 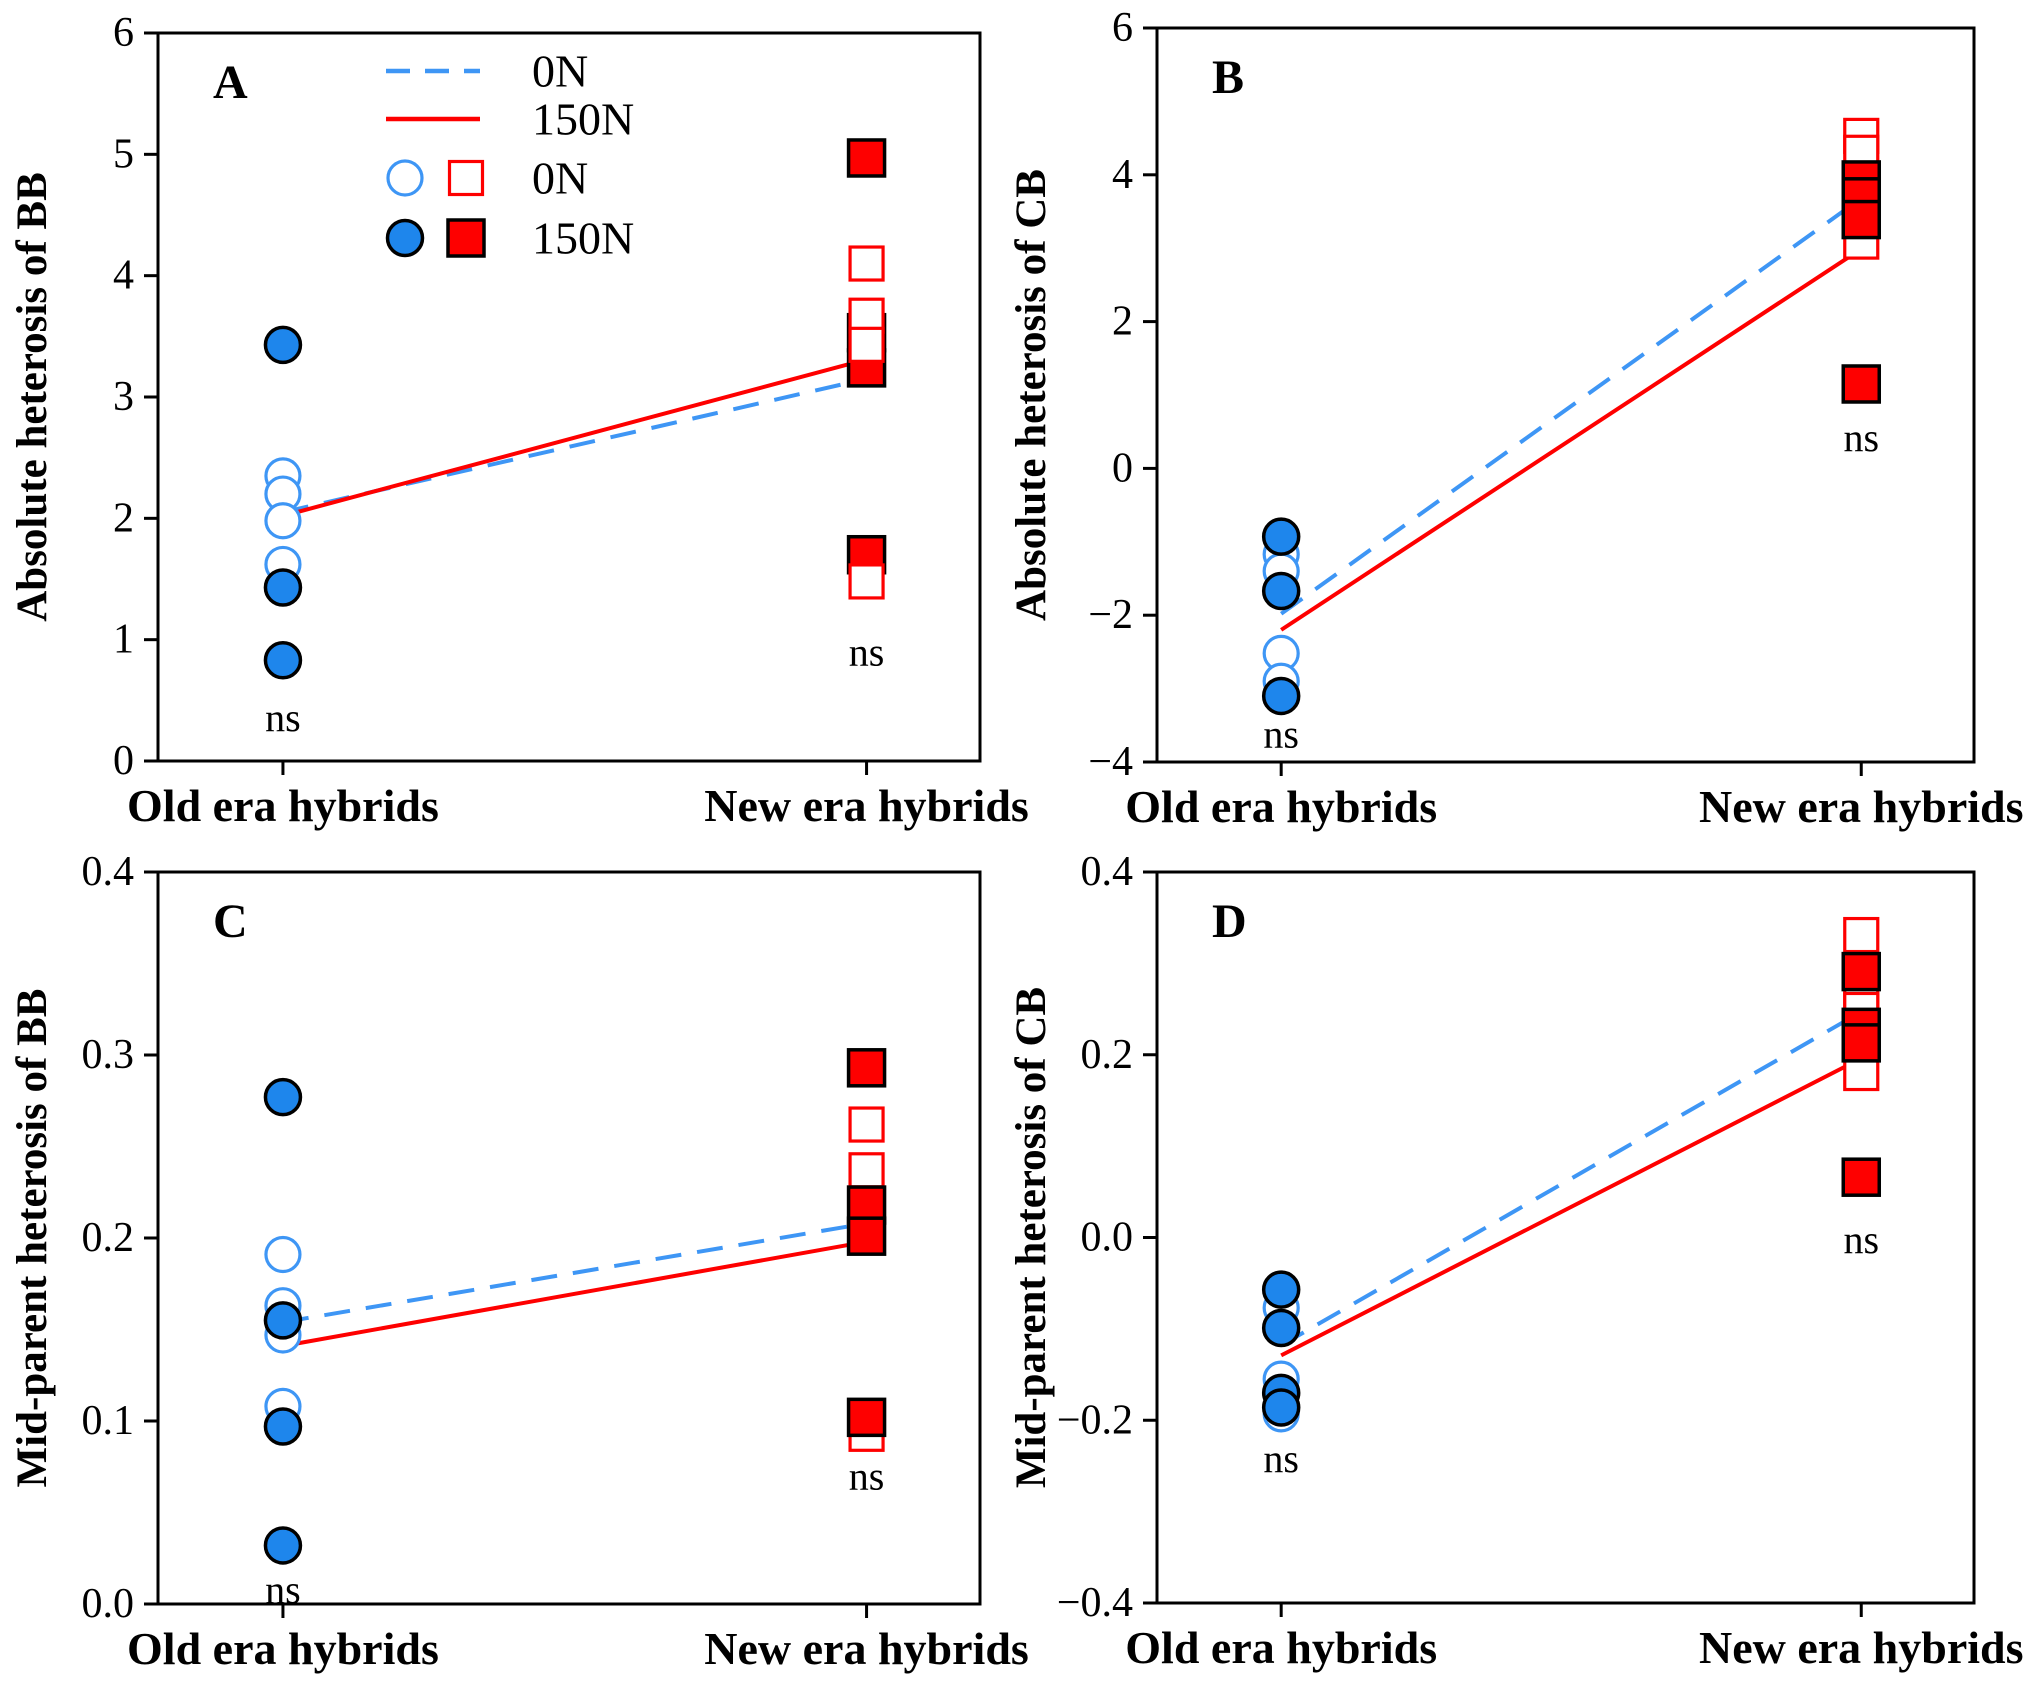 I want to click on y-tick-label: 0.1, so click(x=108, y=1421).